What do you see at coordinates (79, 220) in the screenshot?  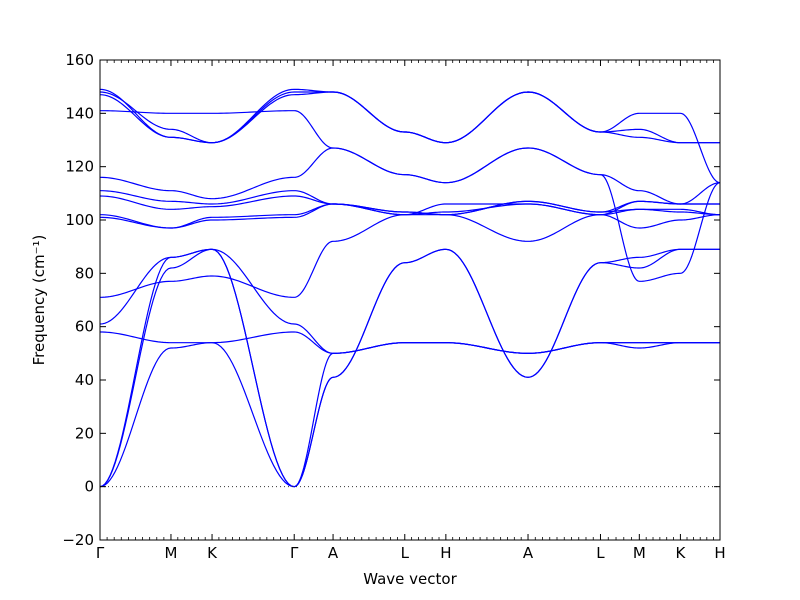 I see `y-tick-label-6: 100` at bounding box center [79, 220].